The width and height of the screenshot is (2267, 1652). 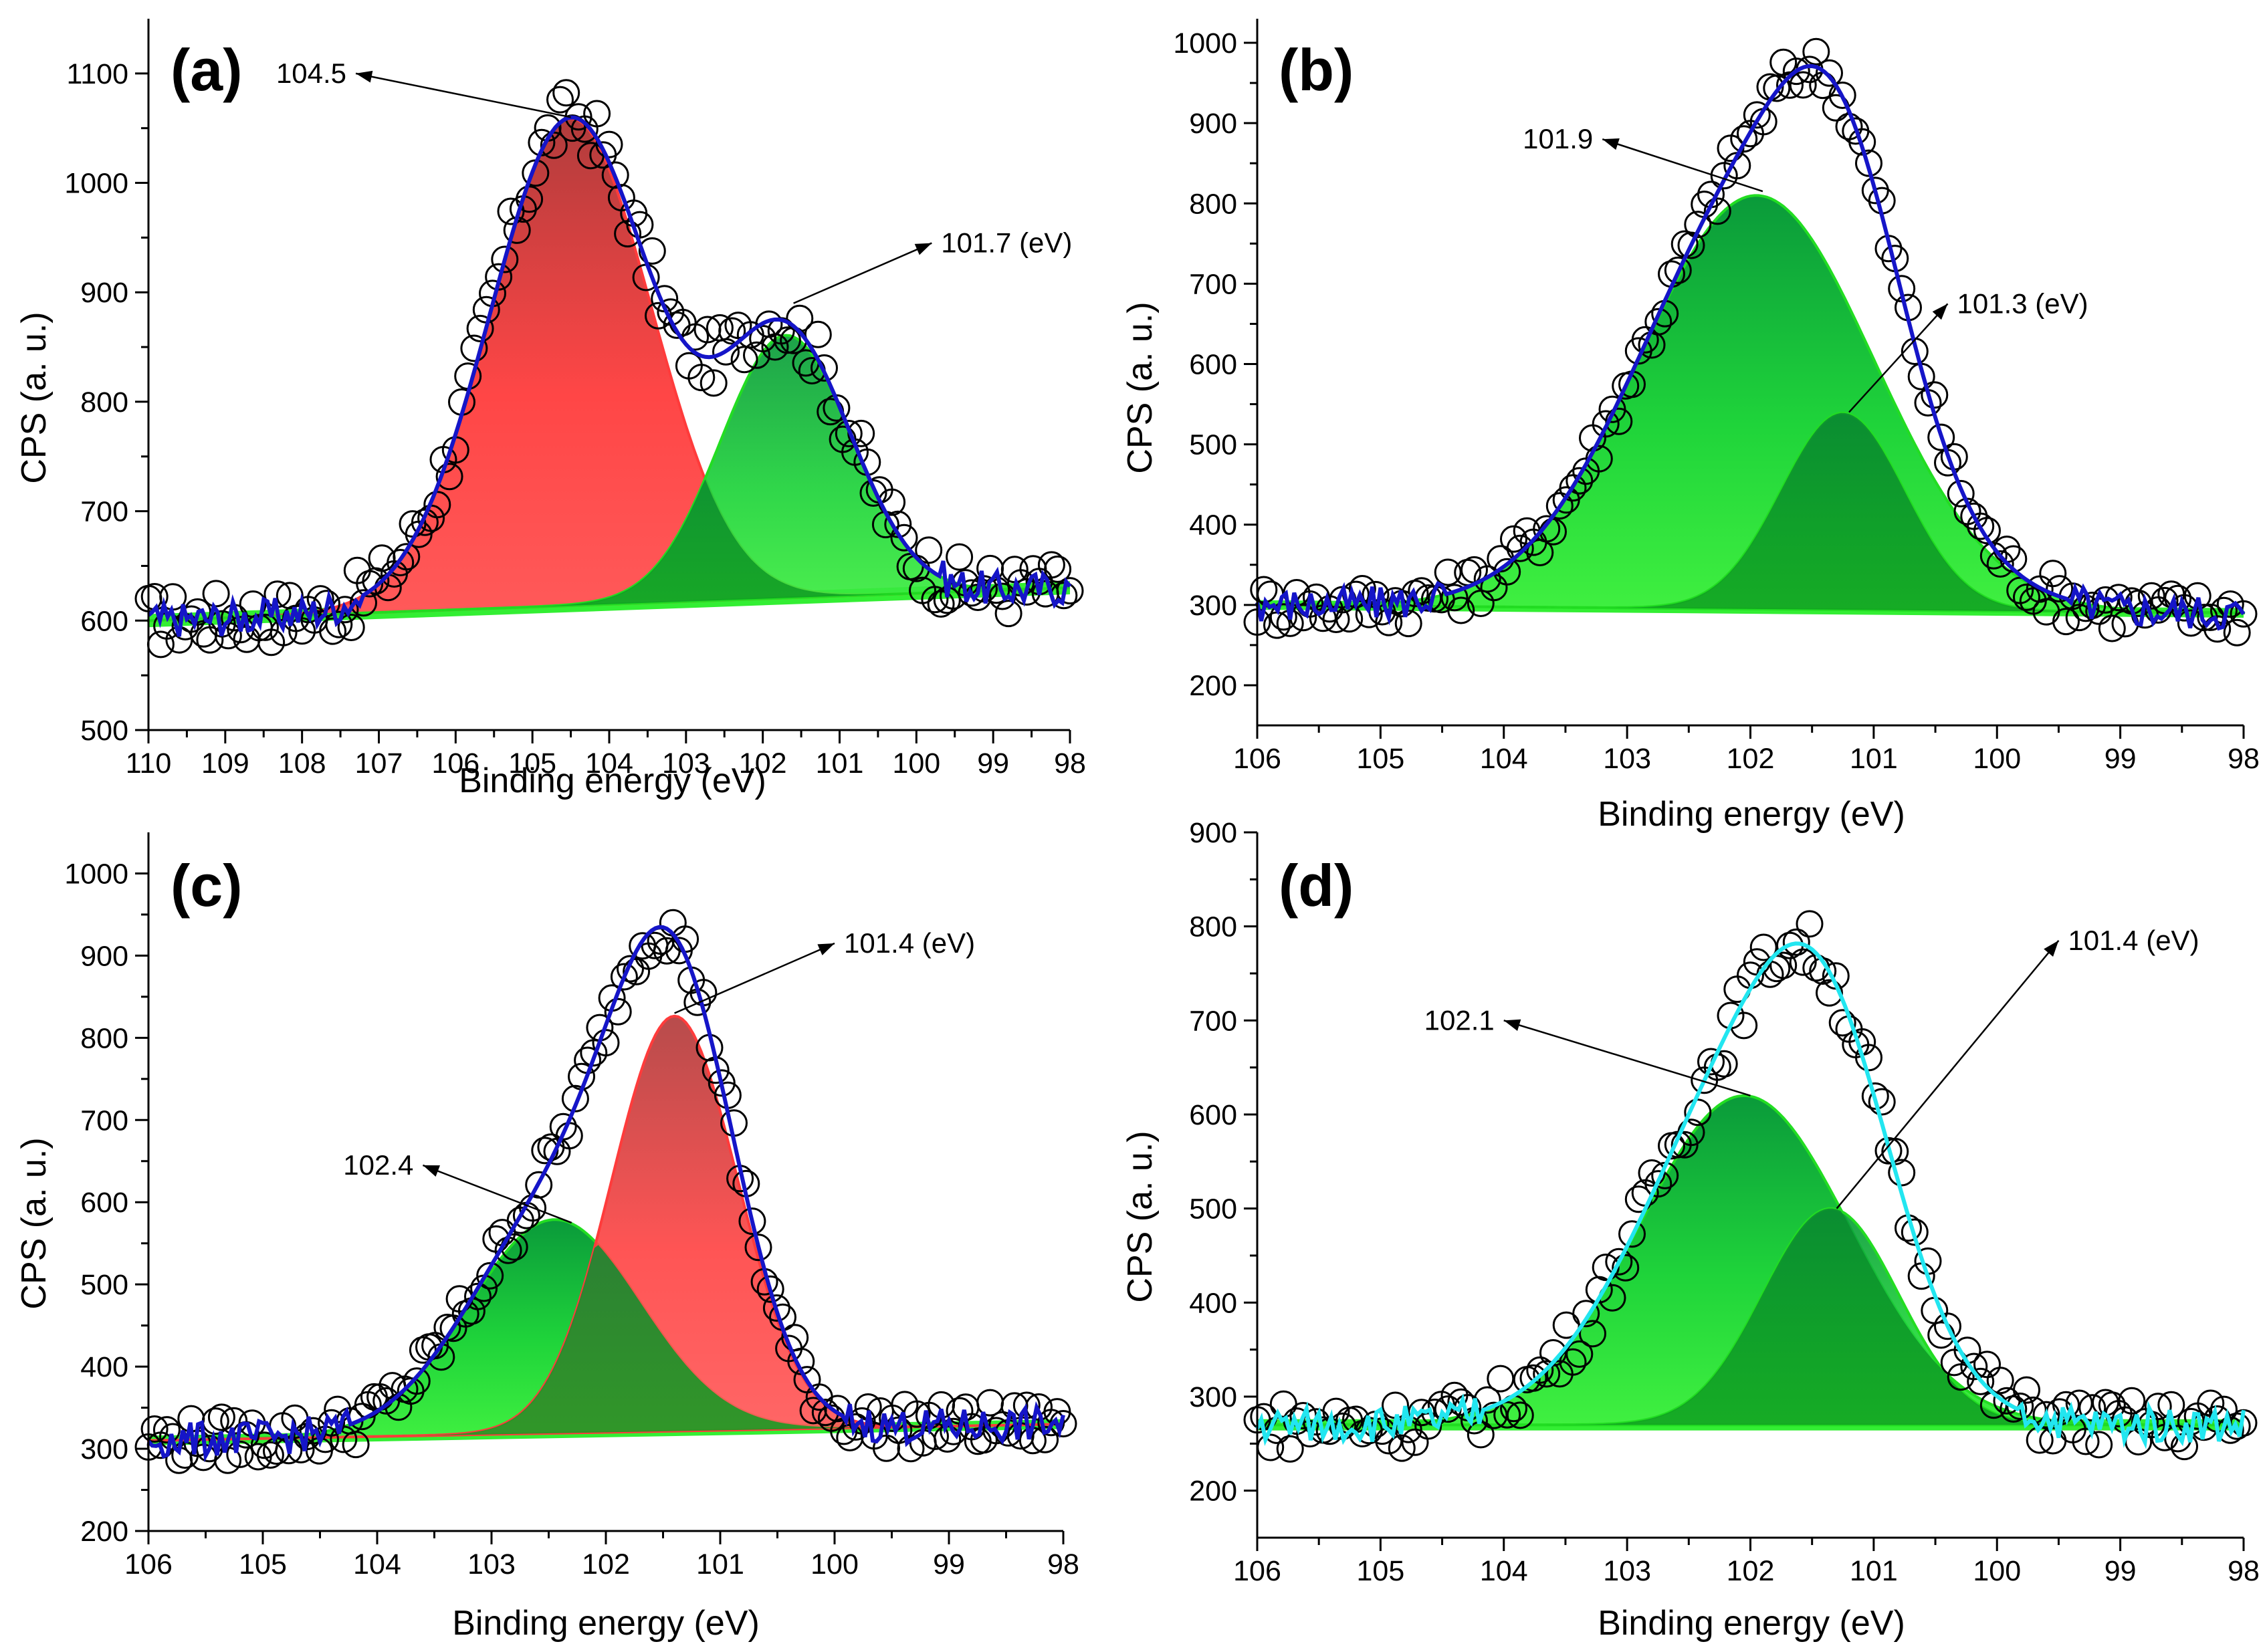 I want to click on x-tick-label: 103, so click(x=1627, y=1571).